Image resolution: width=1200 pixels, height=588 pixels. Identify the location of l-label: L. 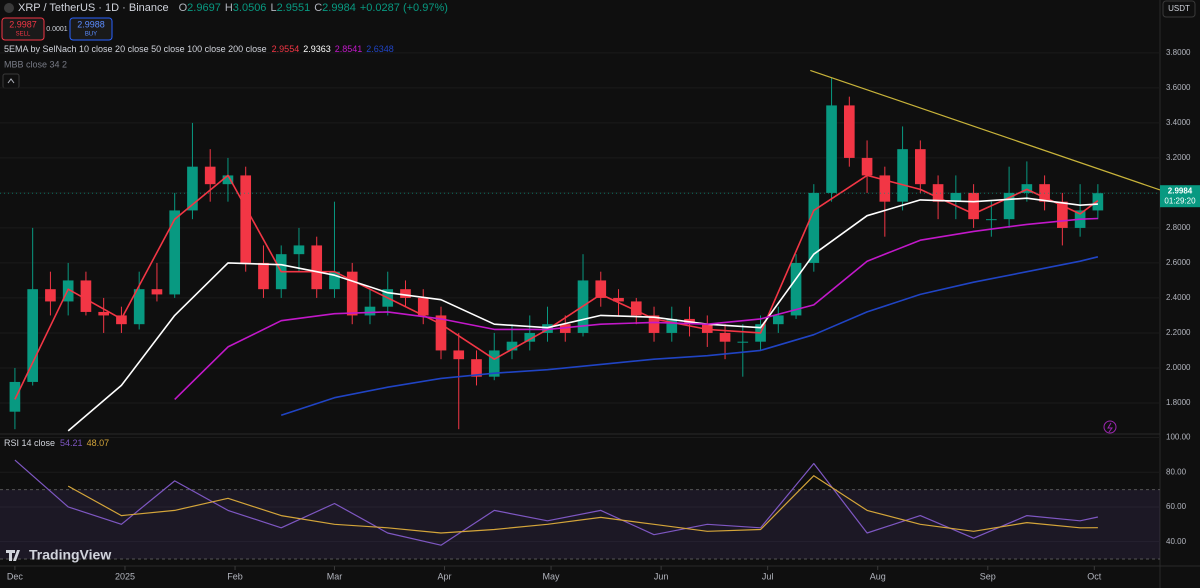
(273, 8).